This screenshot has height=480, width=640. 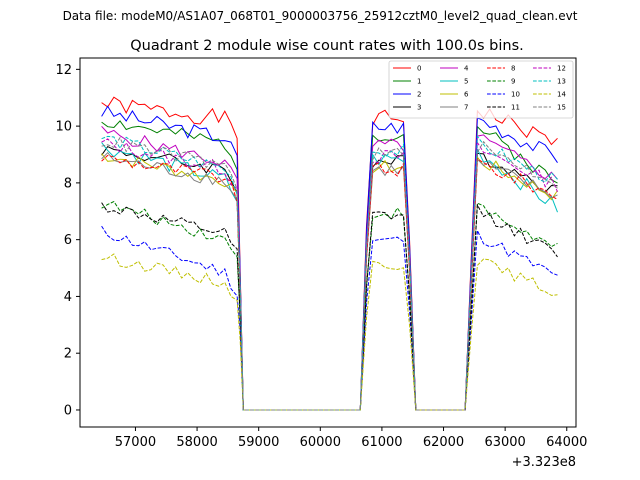 What do you see at coordinates (351, 438) in the screenshot?
I see `x-axis: 57000 58000 59000 60000 61000 62000 63000 64000` at bounding box center [351, 438].